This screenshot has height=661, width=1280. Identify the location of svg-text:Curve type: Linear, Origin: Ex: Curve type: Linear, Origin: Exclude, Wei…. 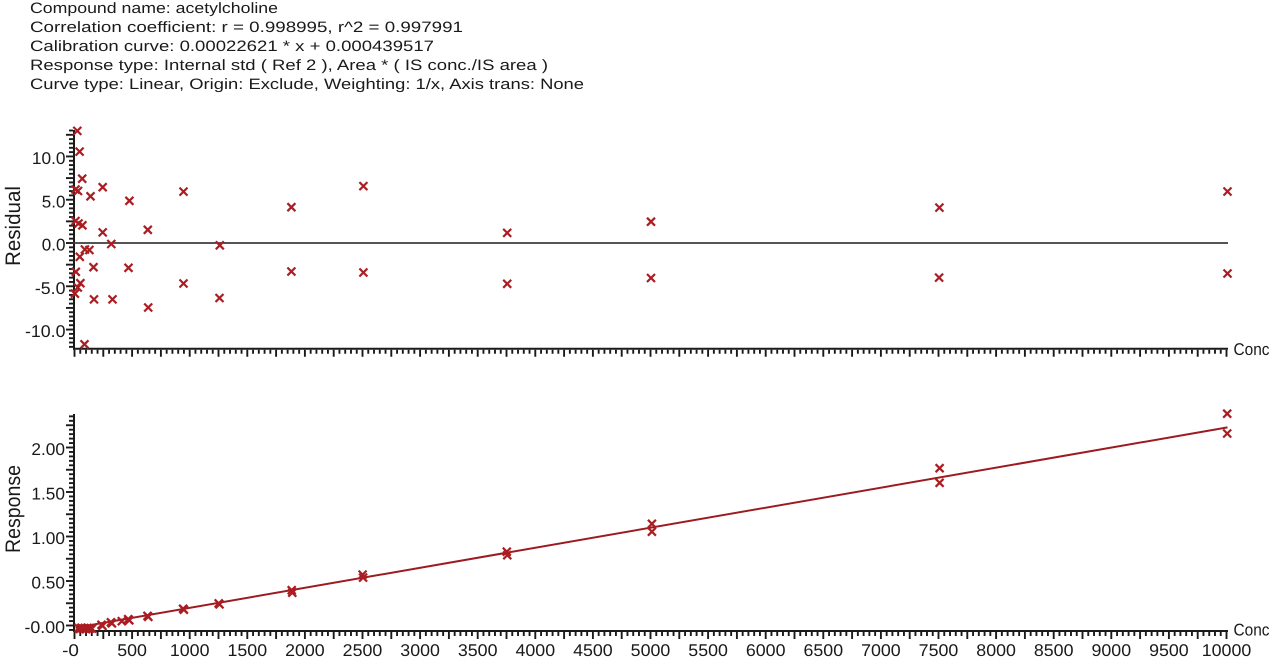
(307, 84).